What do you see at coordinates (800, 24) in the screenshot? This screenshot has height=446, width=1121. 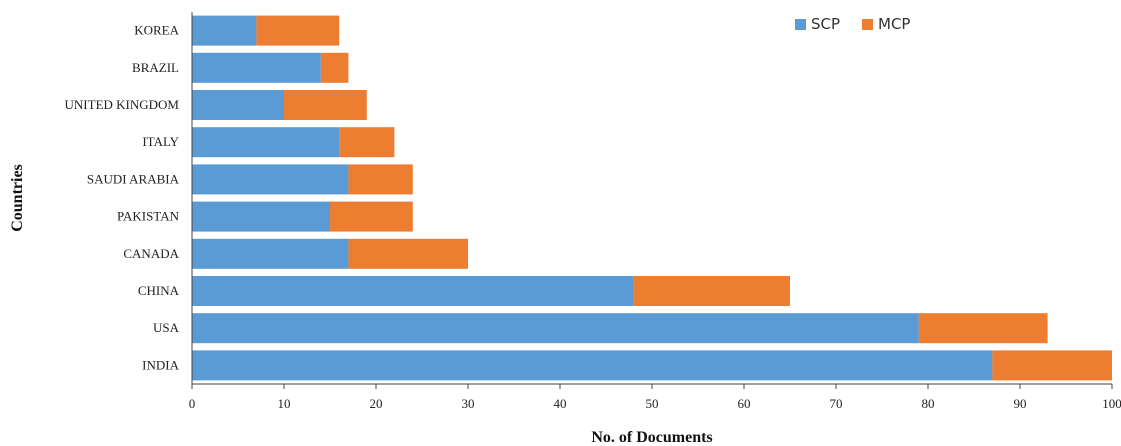 I see `legend-swatch-scp` at bounding box center [800, 24].